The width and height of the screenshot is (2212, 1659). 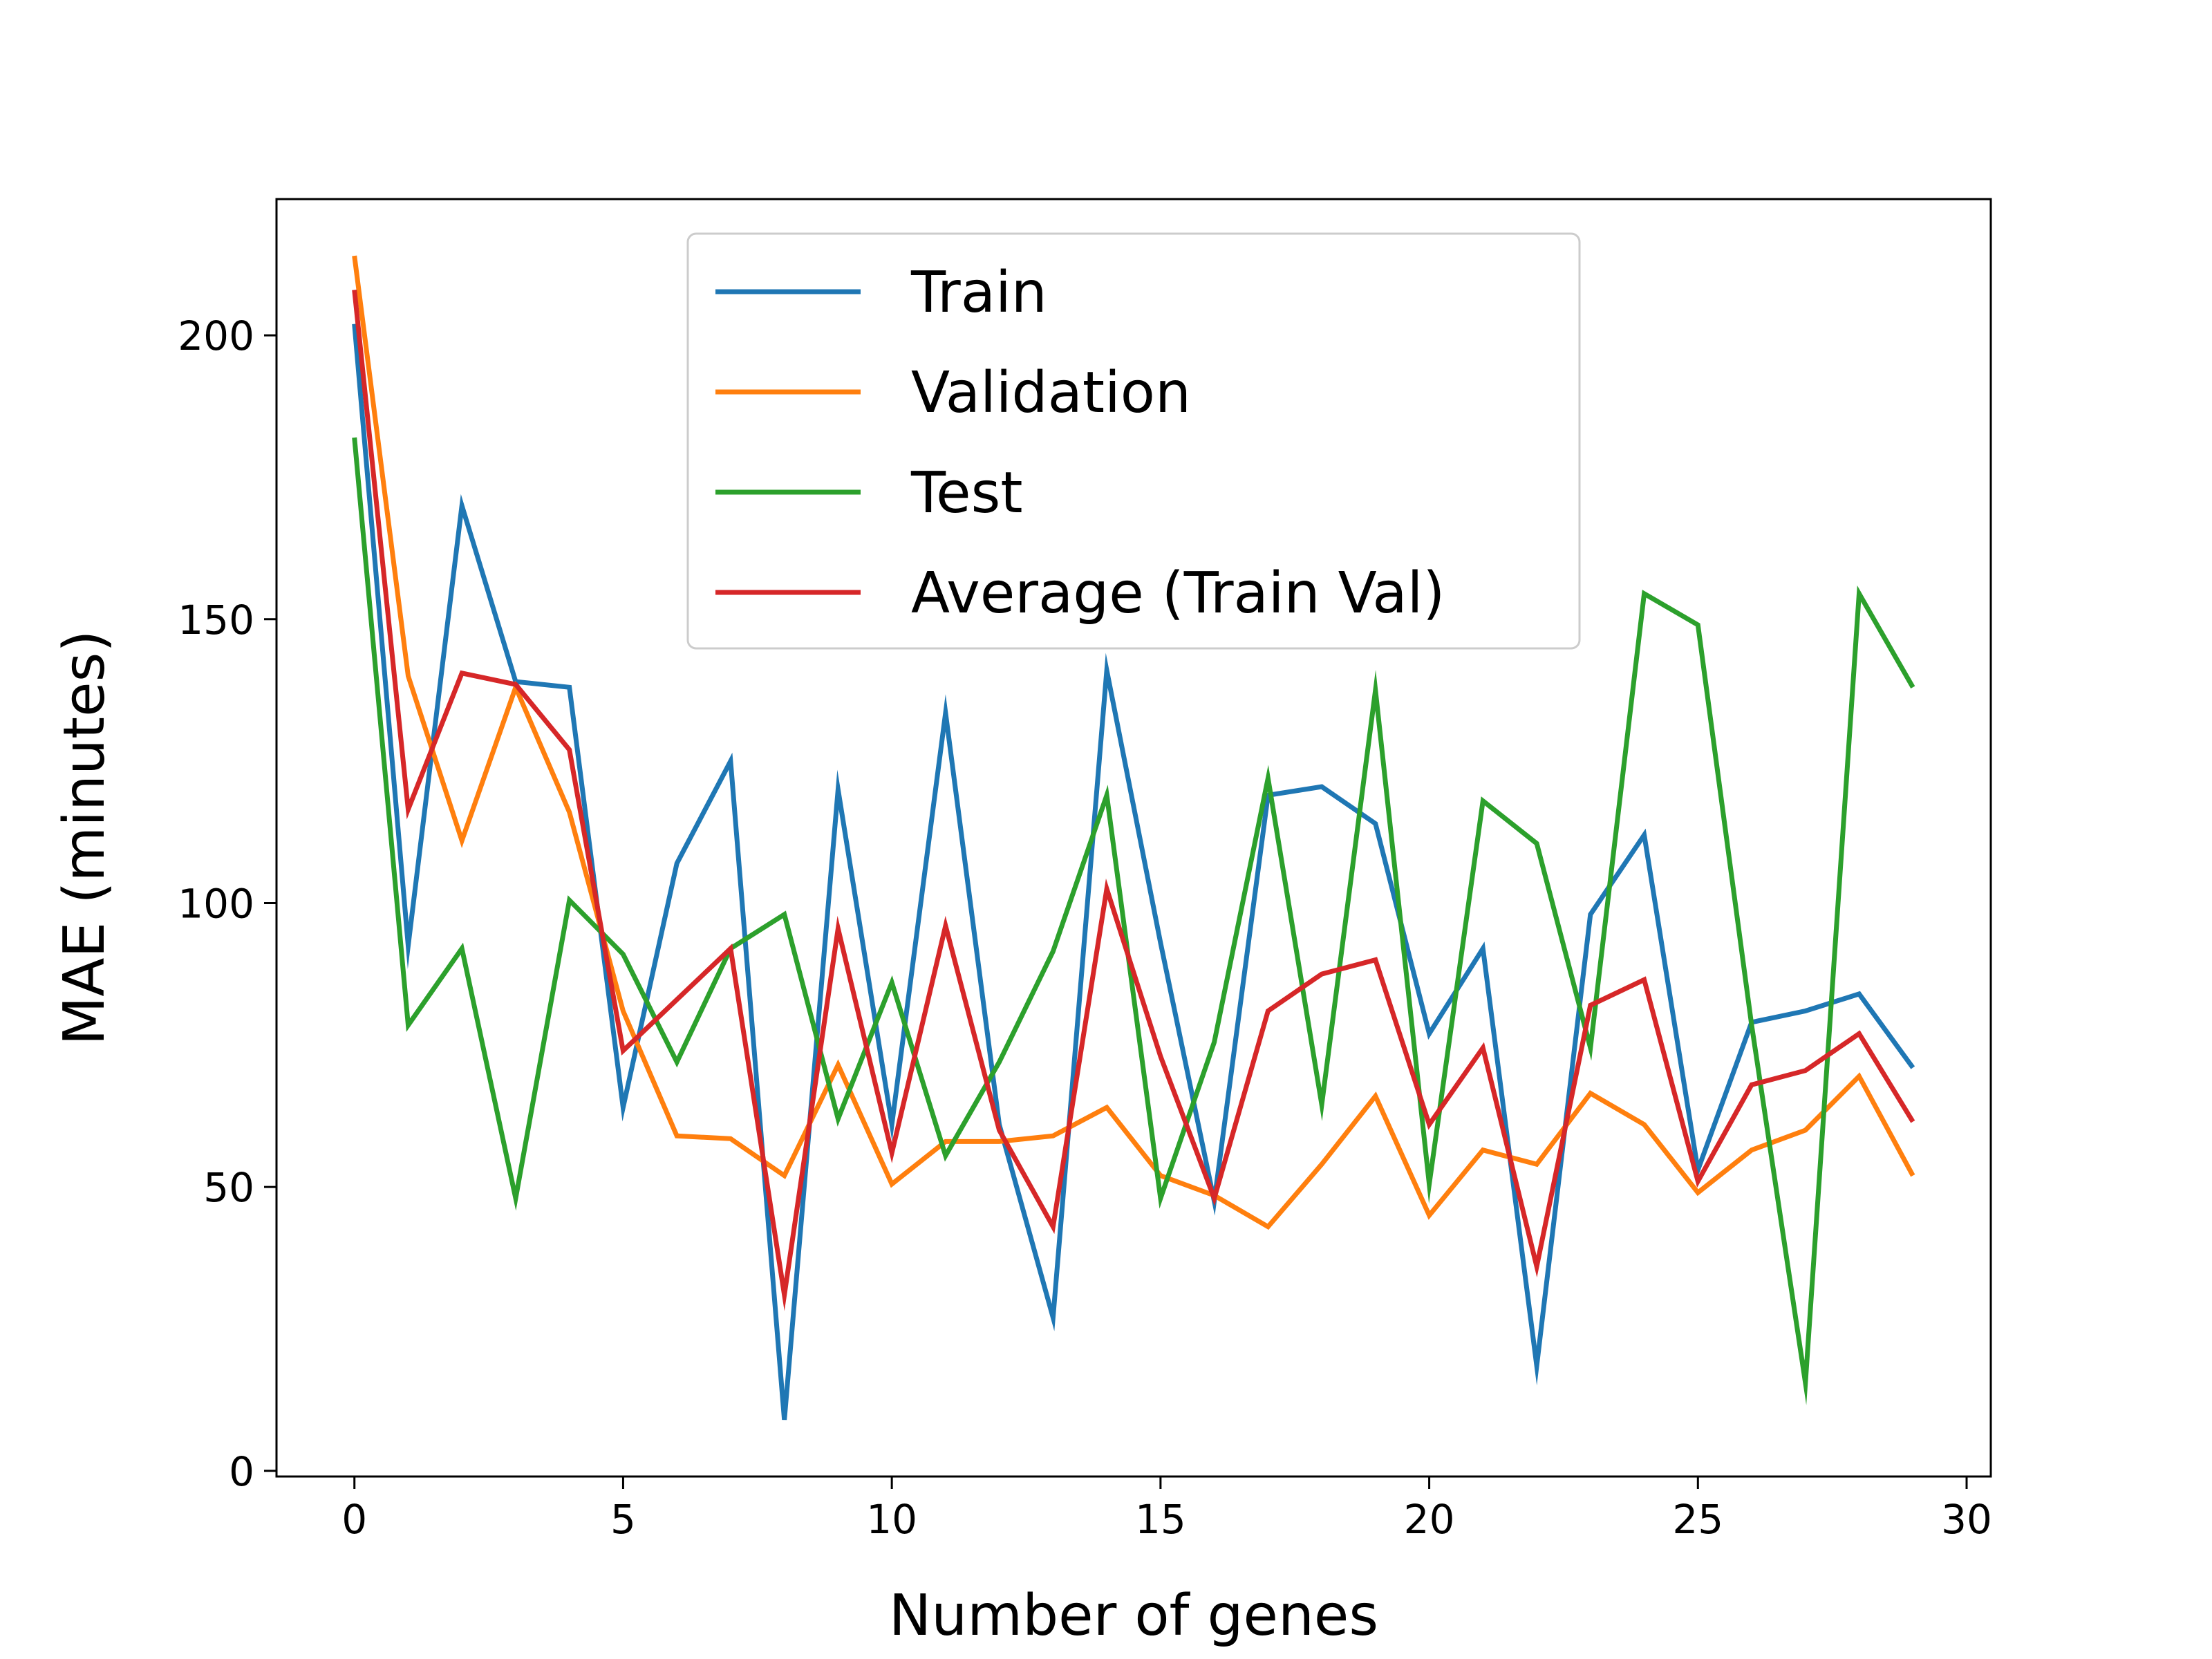 I want to click on legend-label: Test, so click(x=966, y=493).